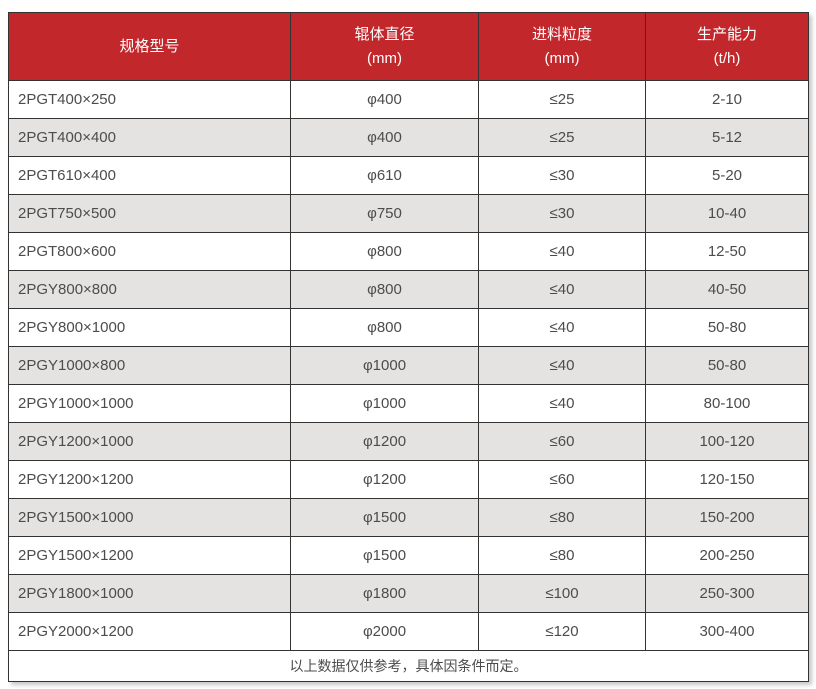  Describe the element at coordinates (149, 441) in the screenshot. I see `model-cell: 2PGY1200×1000` at that location.